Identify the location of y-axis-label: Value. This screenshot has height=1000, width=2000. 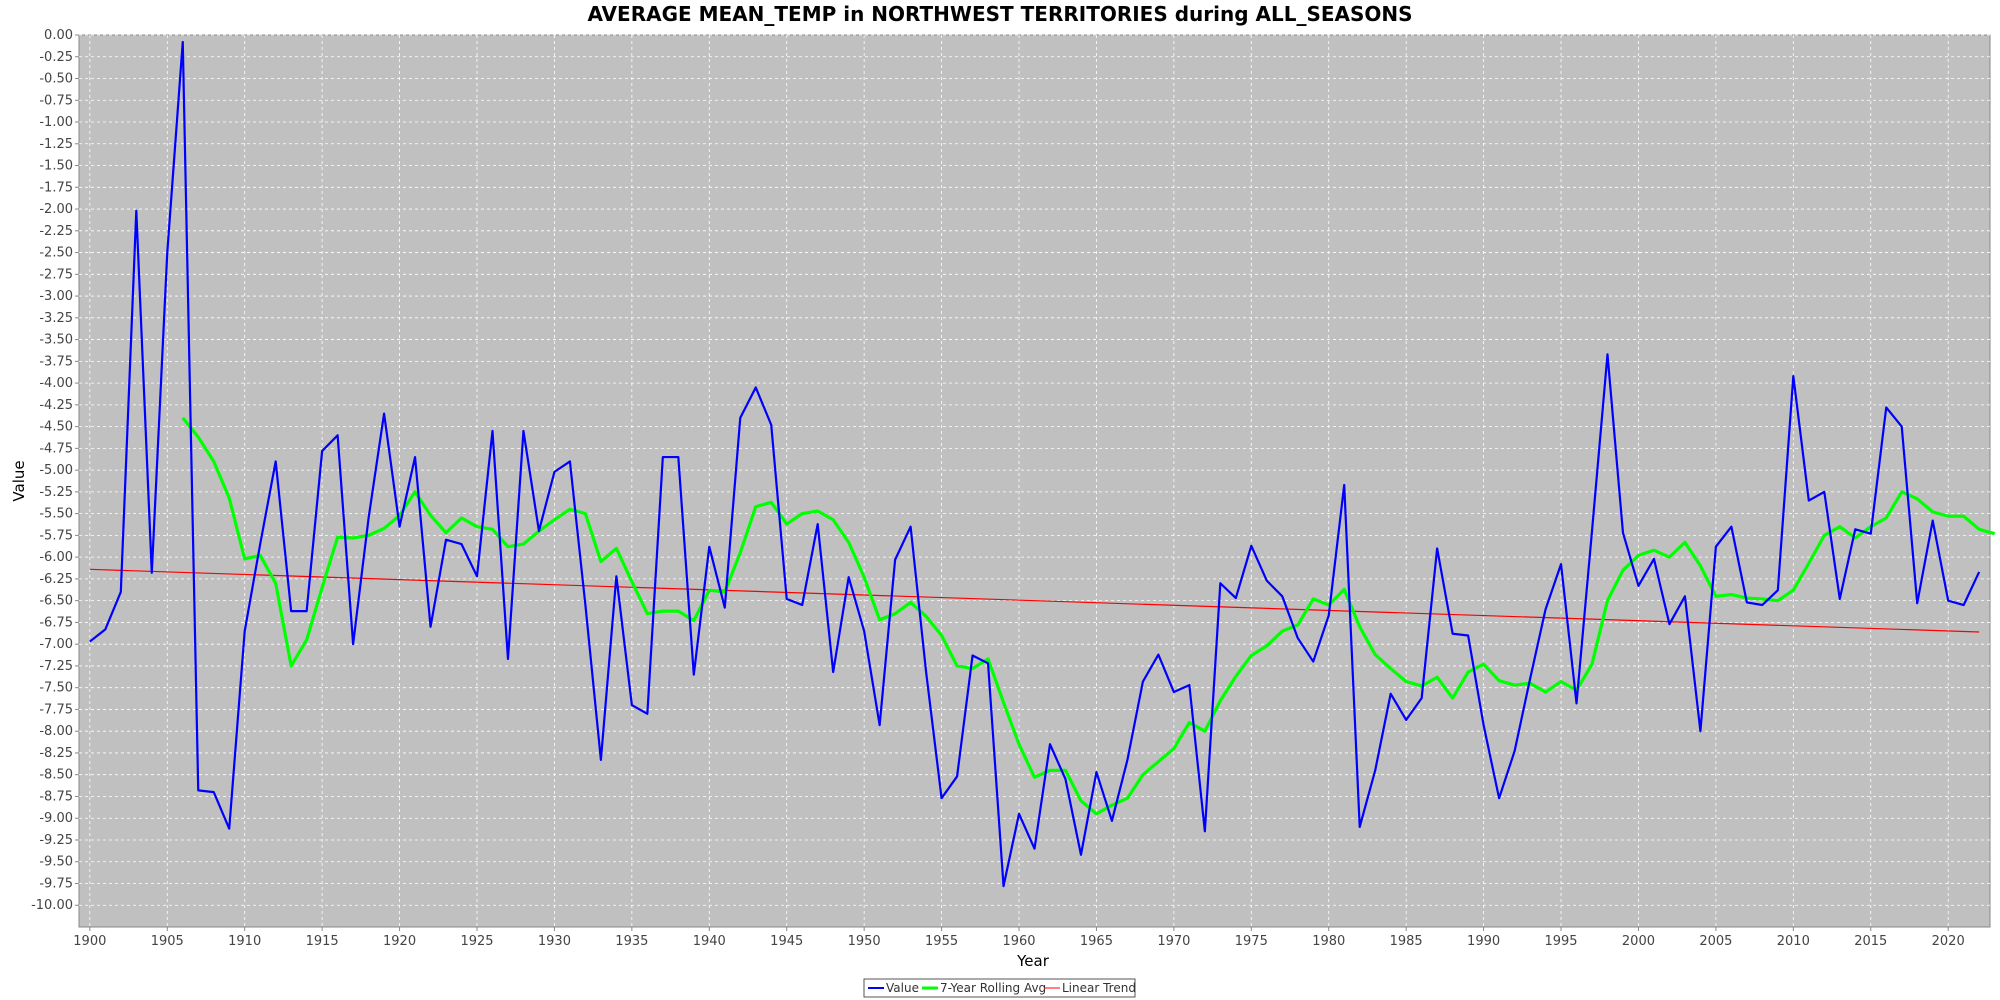
(19, 480).